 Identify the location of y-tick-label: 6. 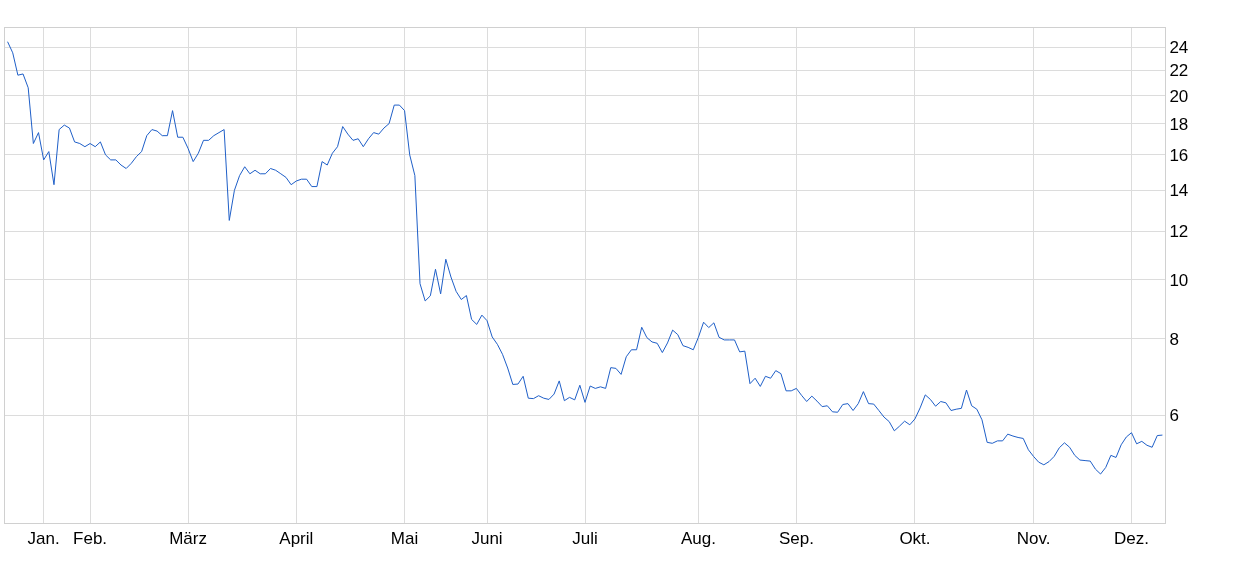
(1174, 416).